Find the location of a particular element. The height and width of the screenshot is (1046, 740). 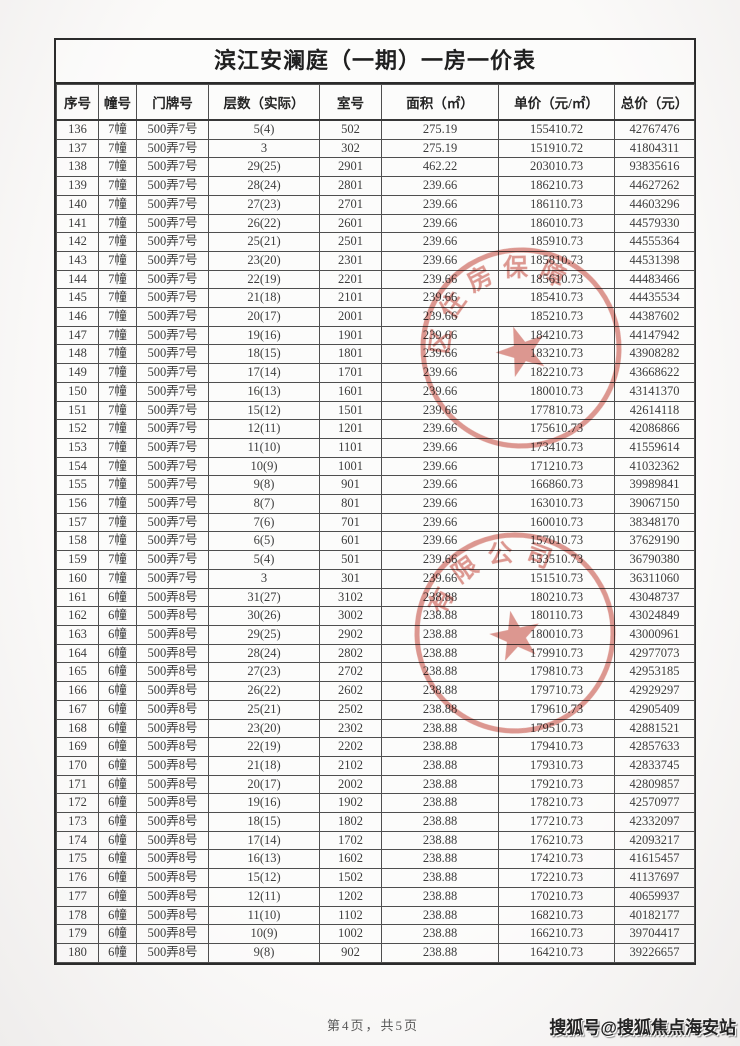

cell-room: 2001 is located at coordinates (350, 317).